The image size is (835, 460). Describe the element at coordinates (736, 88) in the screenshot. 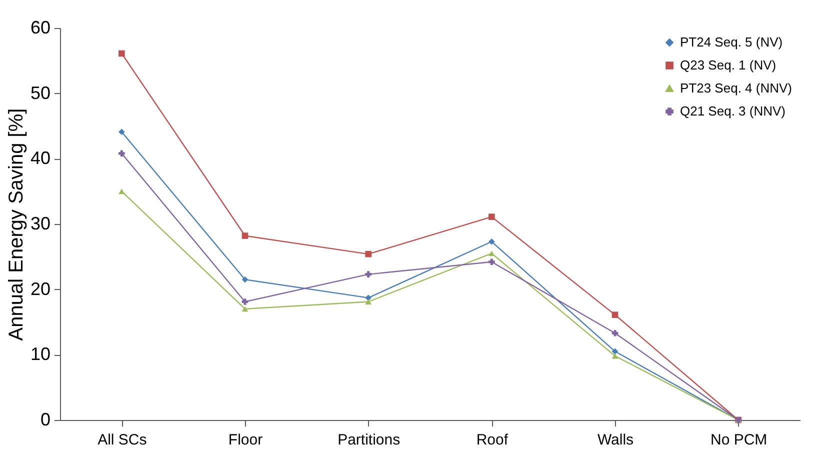

I see `legend-label: PT23 Seq. 4 (NNV)` at that location.